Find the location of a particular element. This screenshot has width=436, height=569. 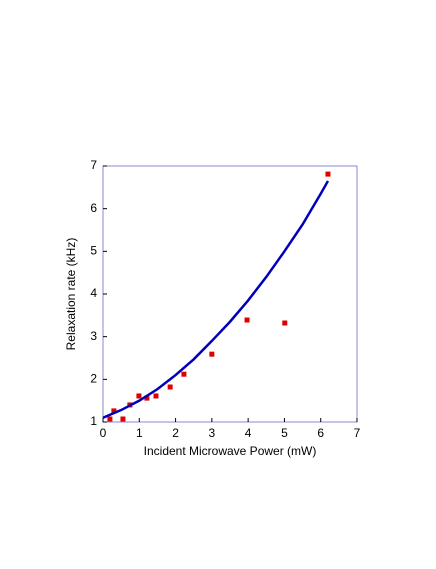

y-tick-label: 1 is located at coordinates (93, 421).